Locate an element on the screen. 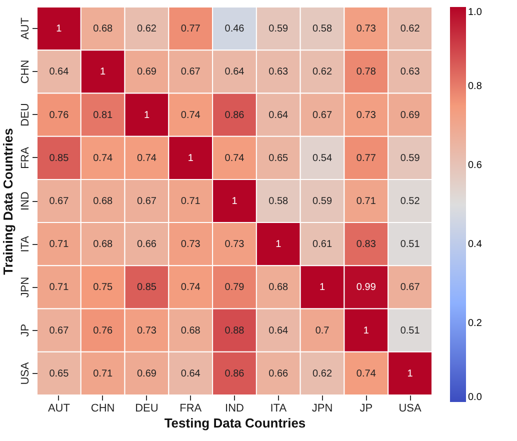 The height and width of the screenshot is (441, 517). color-bar-label: 0.2 is located at coordinates (475, 323).